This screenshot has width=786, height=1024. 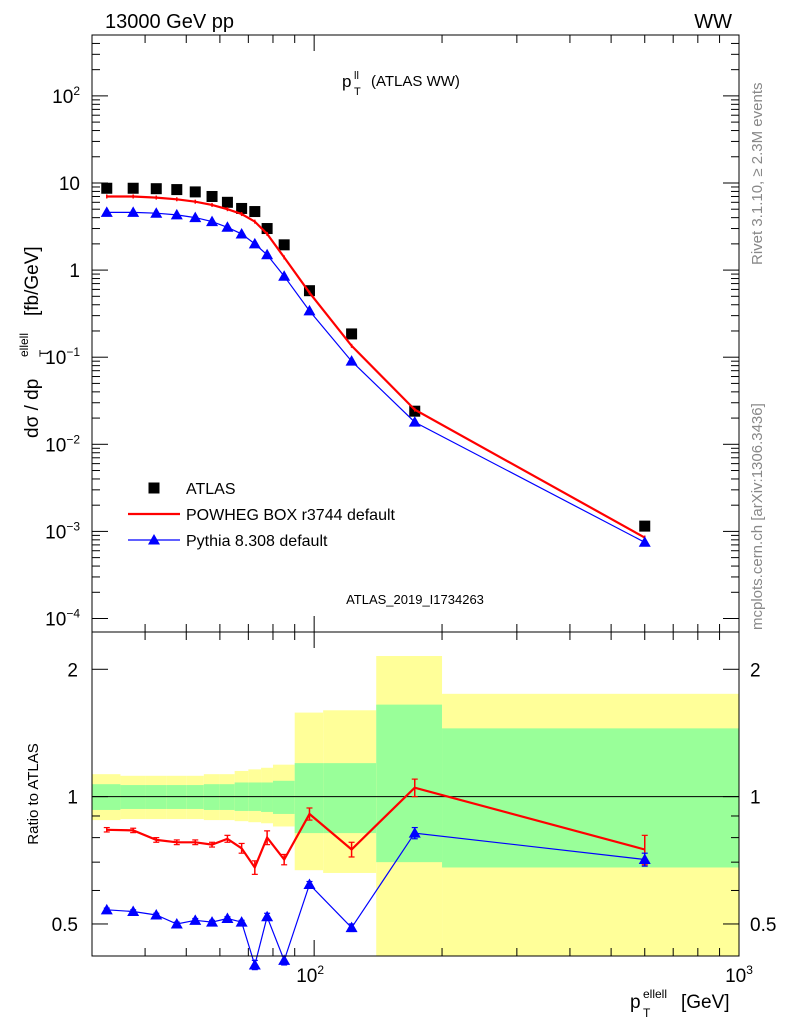 I want to click on title-rest: (ATLAS WW), so click(x=415, y=81).